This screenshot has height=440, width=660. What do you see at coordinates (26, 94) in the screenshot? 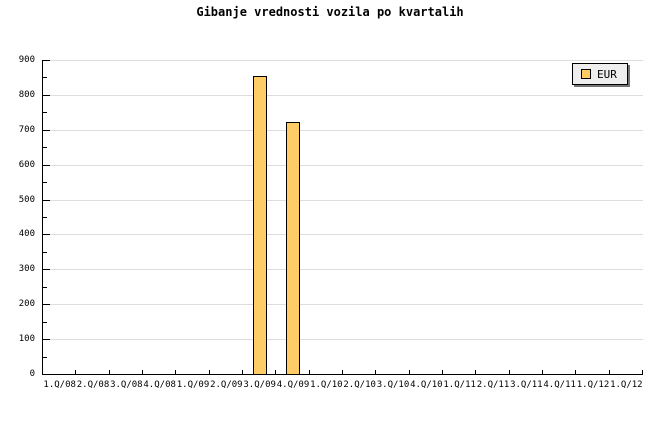
I see `y-axis-label: 800` at bounding box center [26, 94].